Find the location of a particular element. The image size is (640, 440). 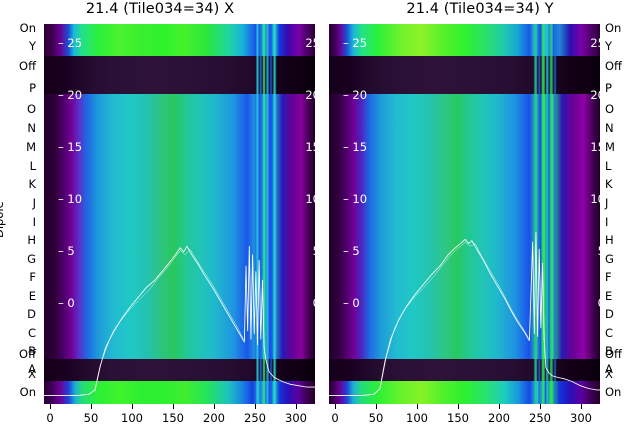

y-axis-title: Dipole is located at coordinates (3, 219).